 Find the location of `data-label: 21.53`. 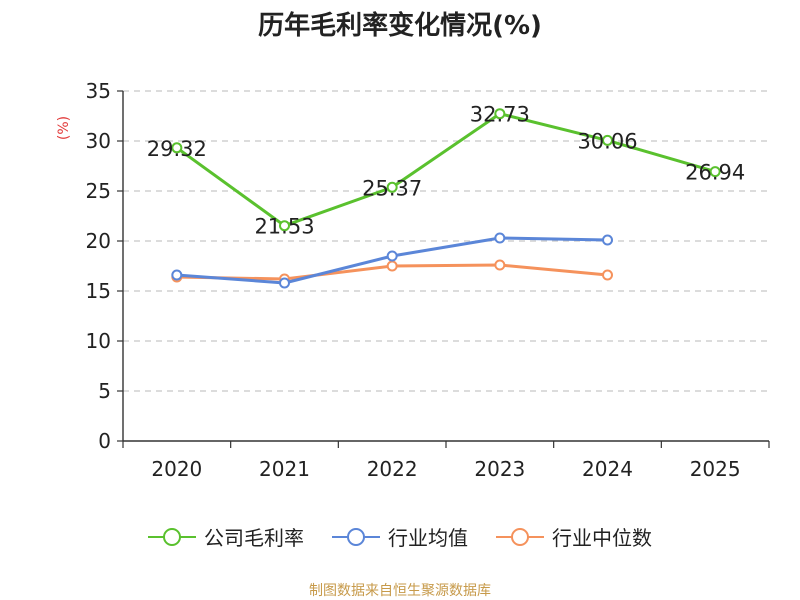

data-label: 21.53 is located at coordinates (284, 227).